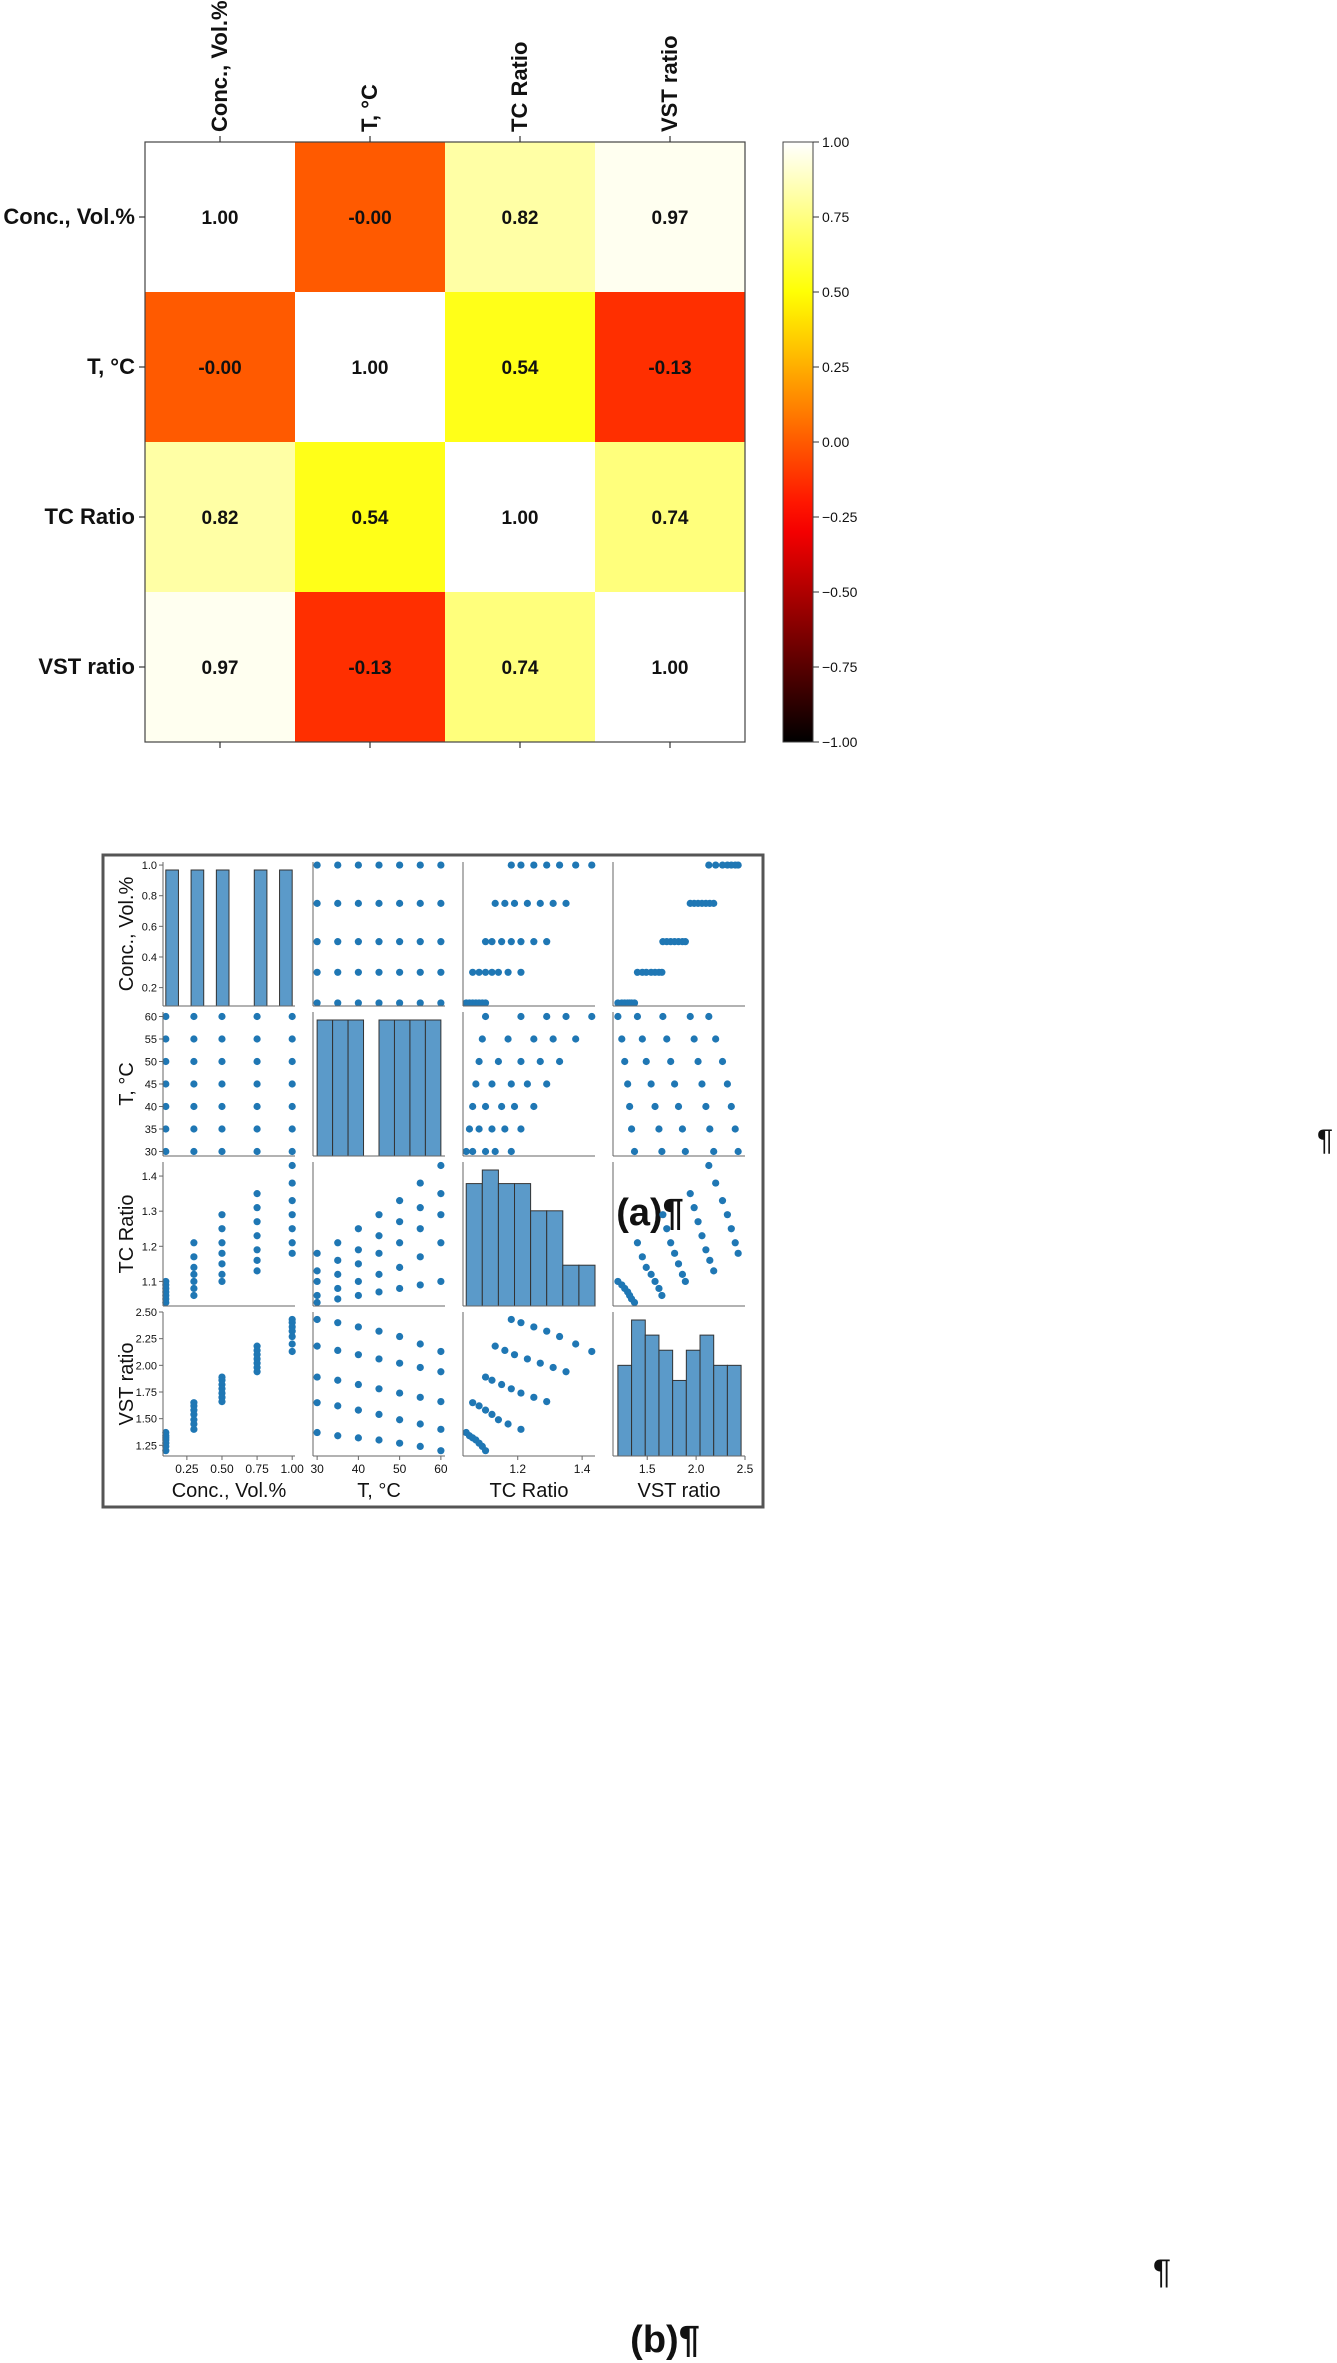  Describe the element at coordinates (146, 1420) in the screenshot. I see `y-tick-label: 1.50` at that location.